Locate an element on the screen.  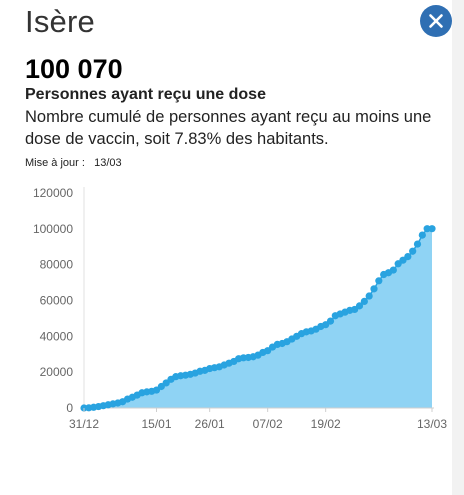
x-tick-label: 15/01 is located at coordinates (156, 424).